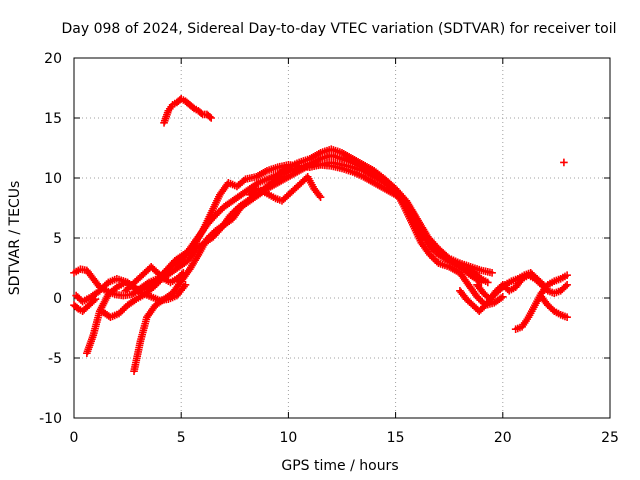 The height and width of the screenshot is (480, 640). I want to click on x-tick-label: 15, so click(396, 438).